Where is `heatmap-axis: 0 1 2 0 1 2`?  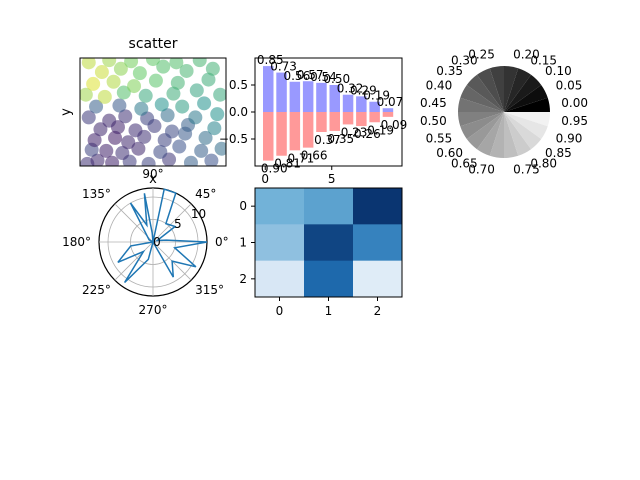 heatmap-axis: 0 1 2 0 1 2 is located at coordinates (310, 258).